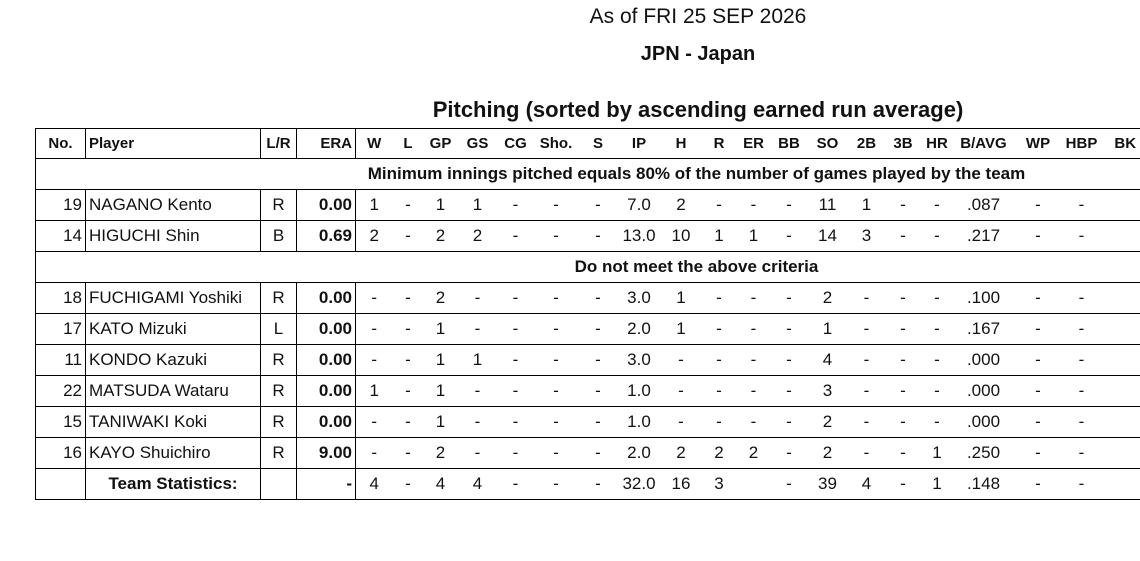  What do you see at coordinates (60, 298) in the screenshot?
I see `cell: 18` at bounding box center [60, 298].